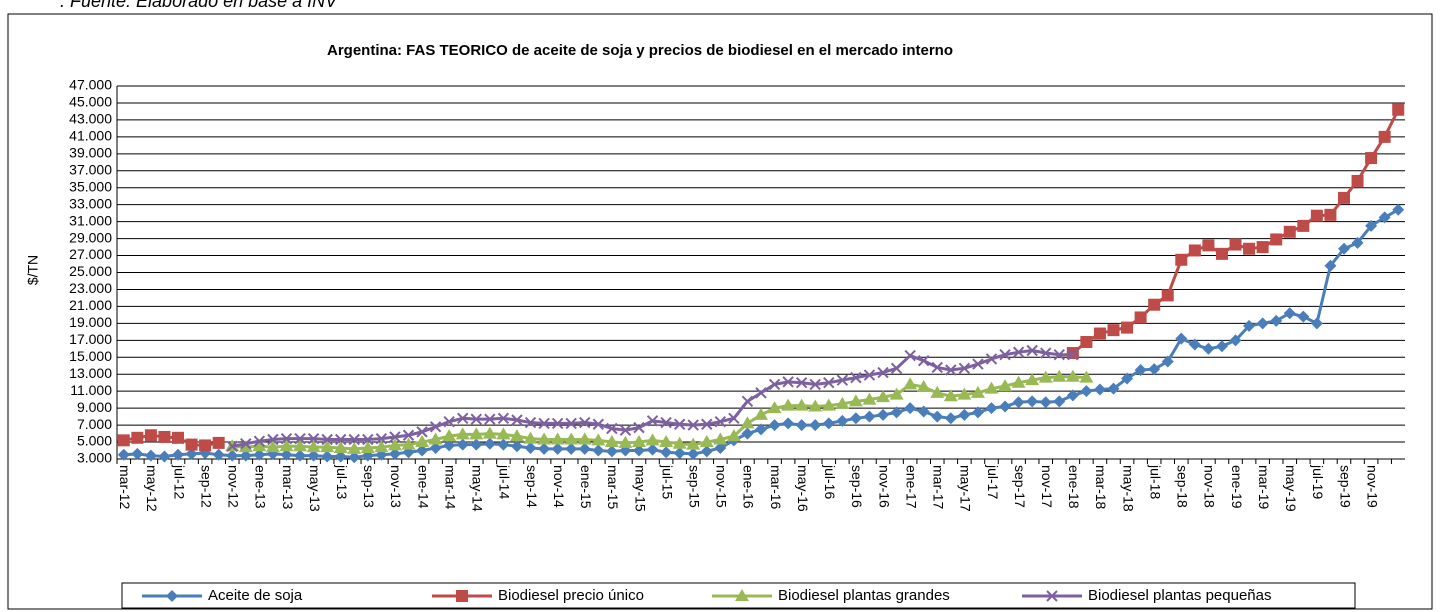 Image resolution: width=1443 pixels, height=612 pixels. I want to click on y-tick-label: 35.000, so click(90, 186).